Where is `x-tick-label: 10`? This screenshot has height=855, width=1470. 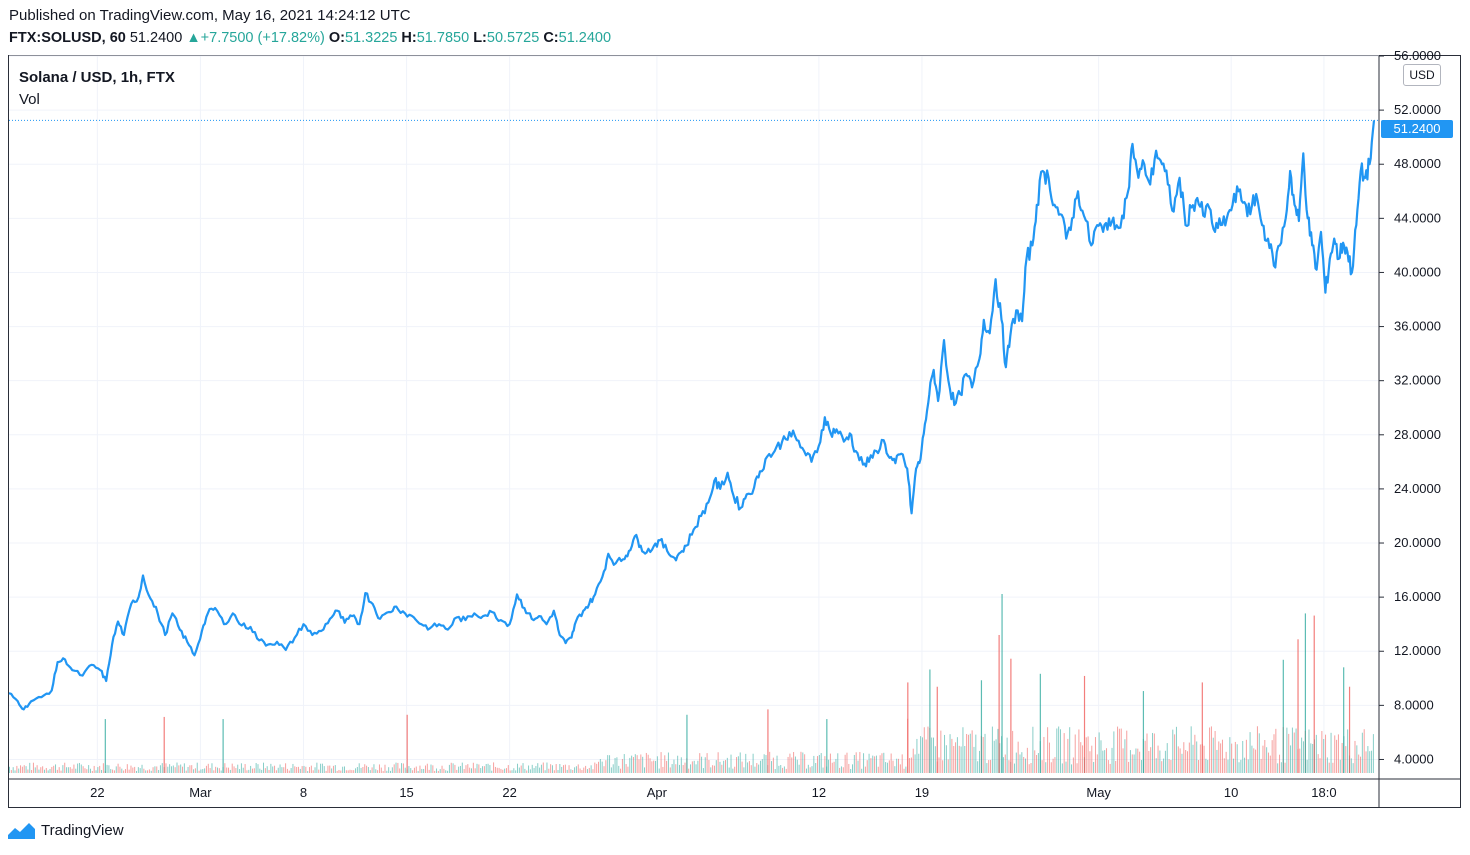
x-tick-label: 10 is located at coordinates (1231, 792).